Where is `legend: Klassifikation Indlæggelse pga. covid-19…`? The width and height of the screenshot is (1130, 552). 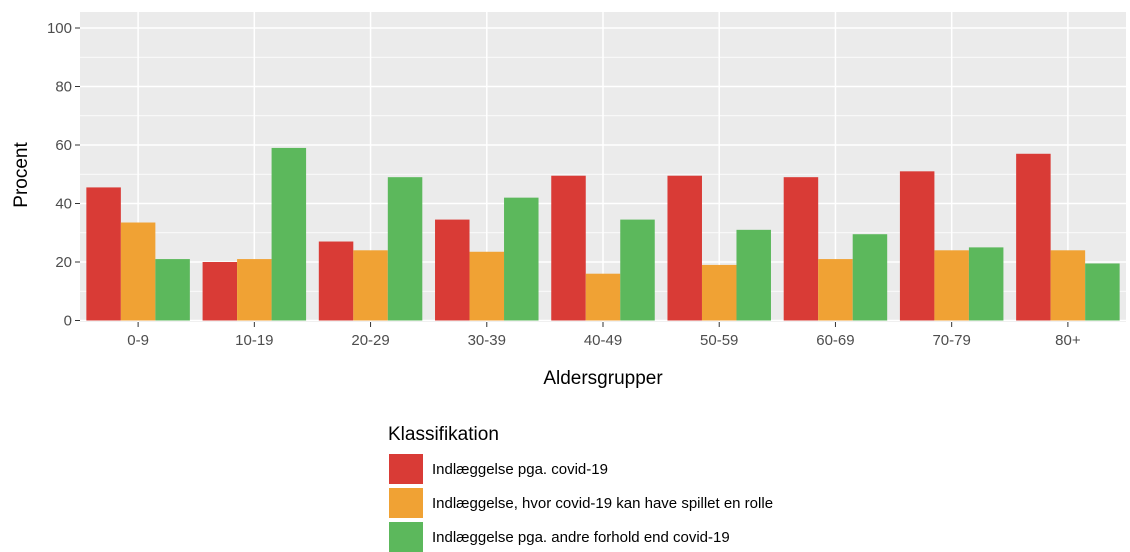
legend: Klassifikation Indlæggelse pga. covid-19… is located at coordinates (580, 488).